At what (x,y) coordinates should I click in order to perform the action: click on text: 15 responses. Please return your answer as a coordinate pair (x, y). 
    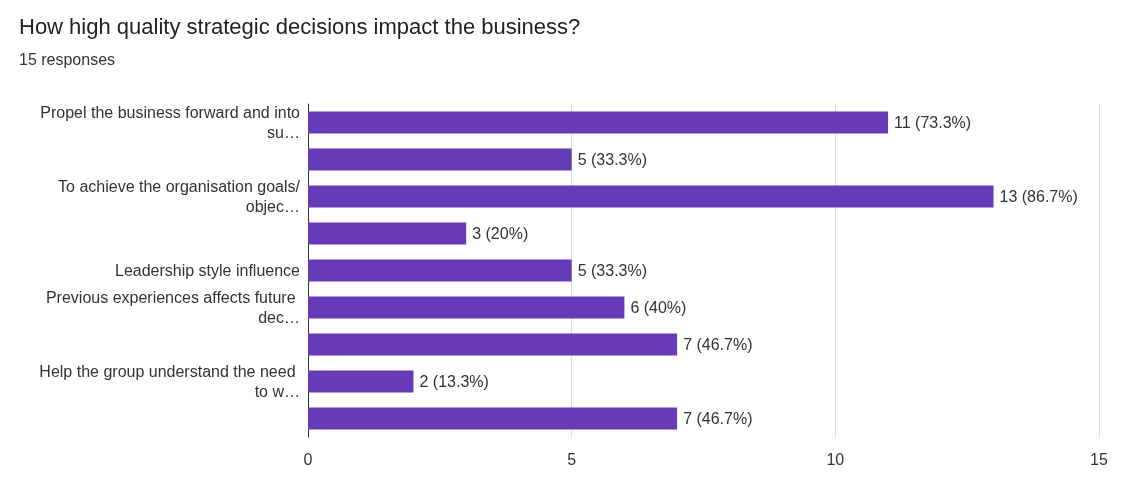
    Looking at the image, I should click on (67, 59).